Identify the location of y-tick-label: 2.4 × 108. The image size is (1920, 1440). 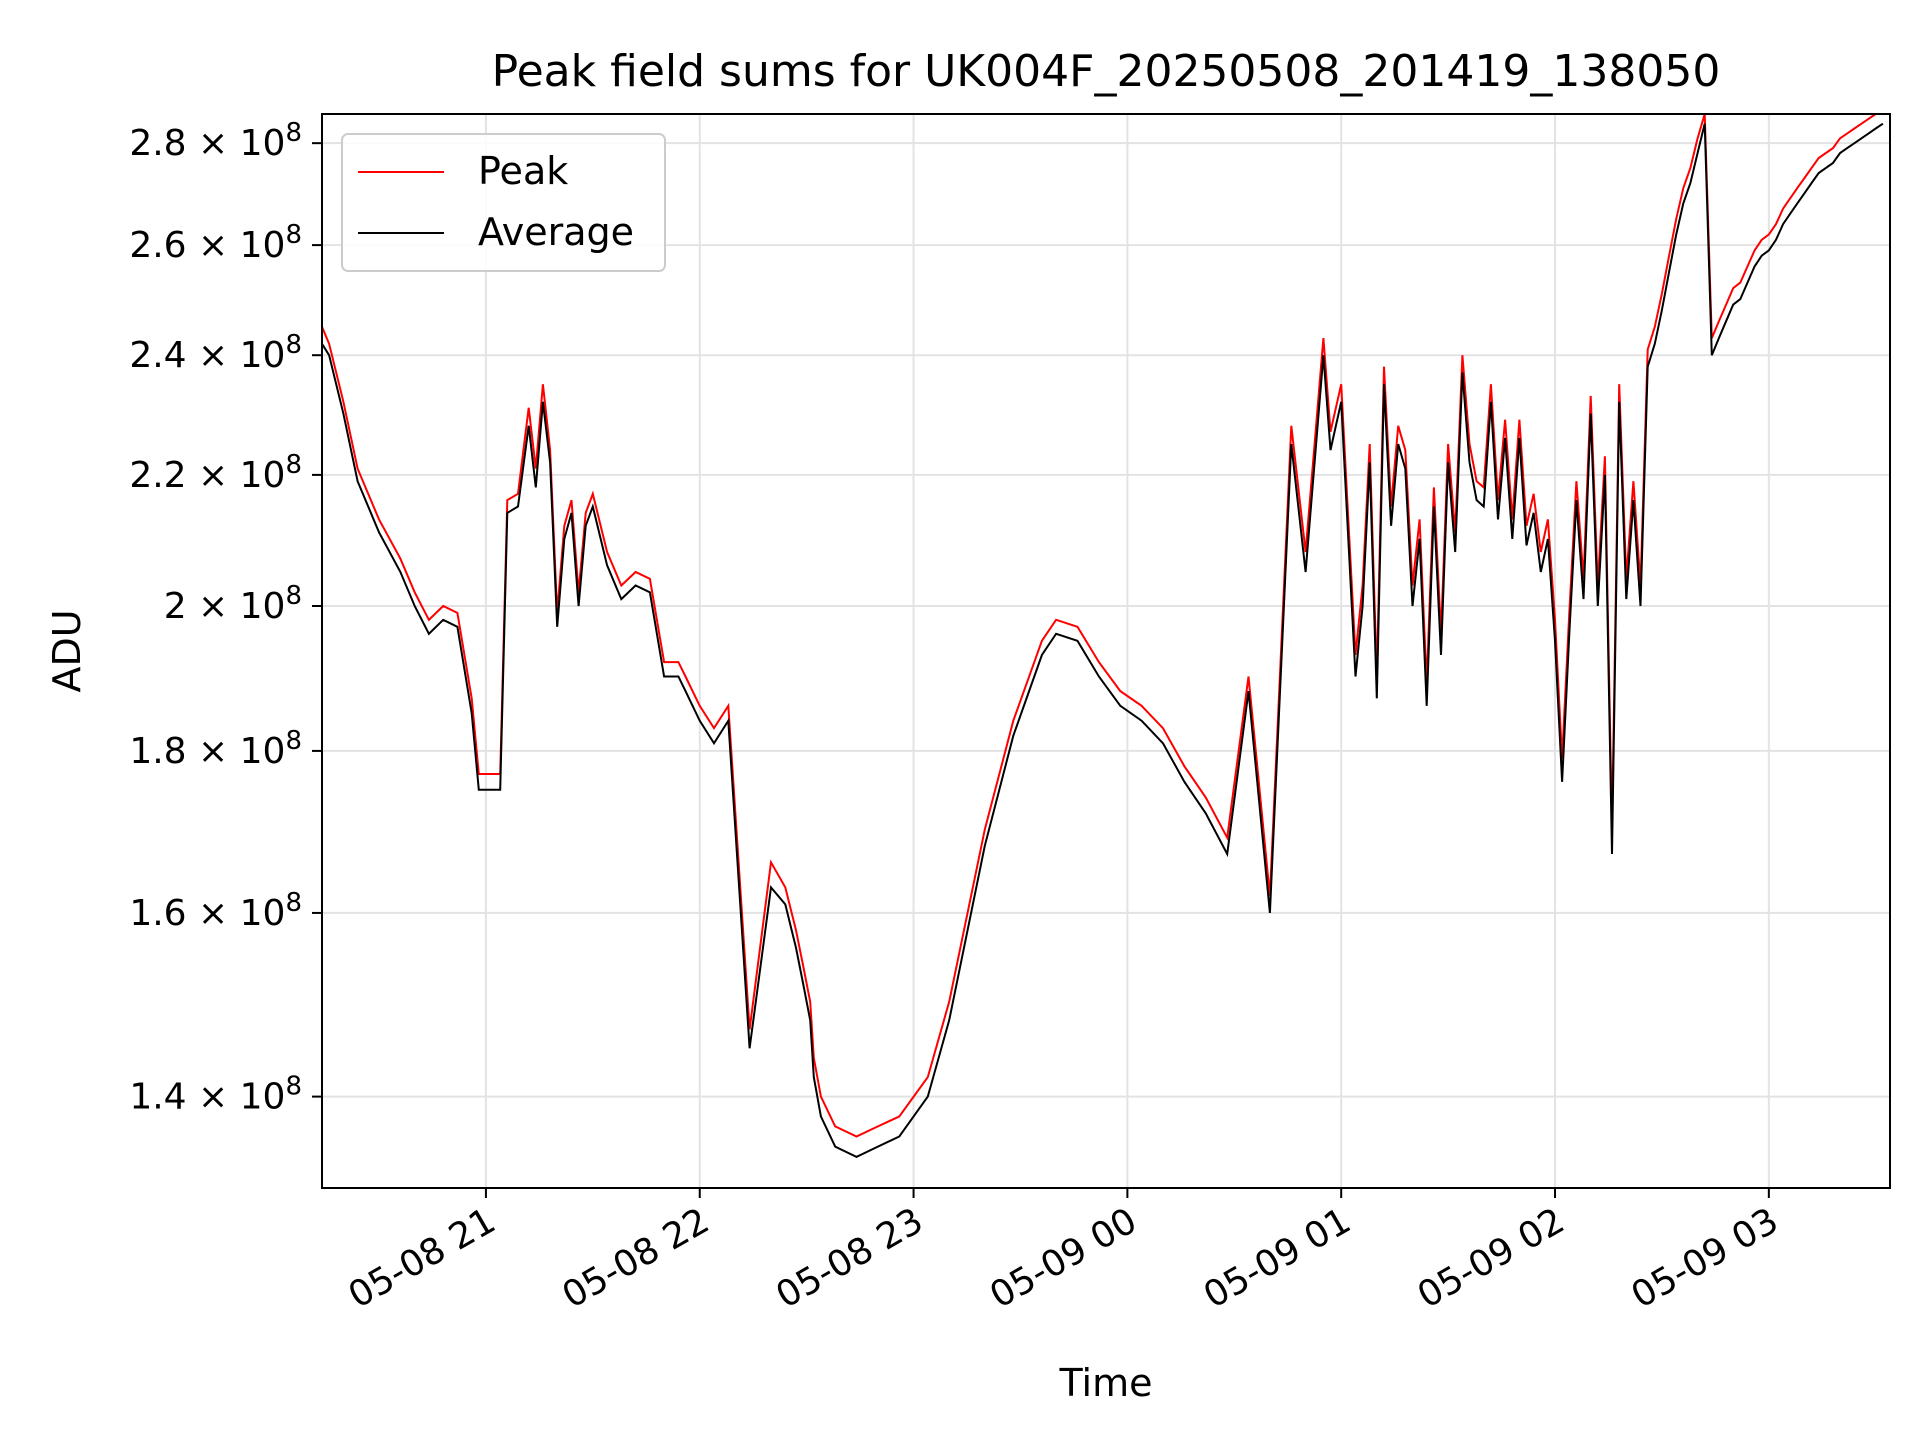
(215, 353).